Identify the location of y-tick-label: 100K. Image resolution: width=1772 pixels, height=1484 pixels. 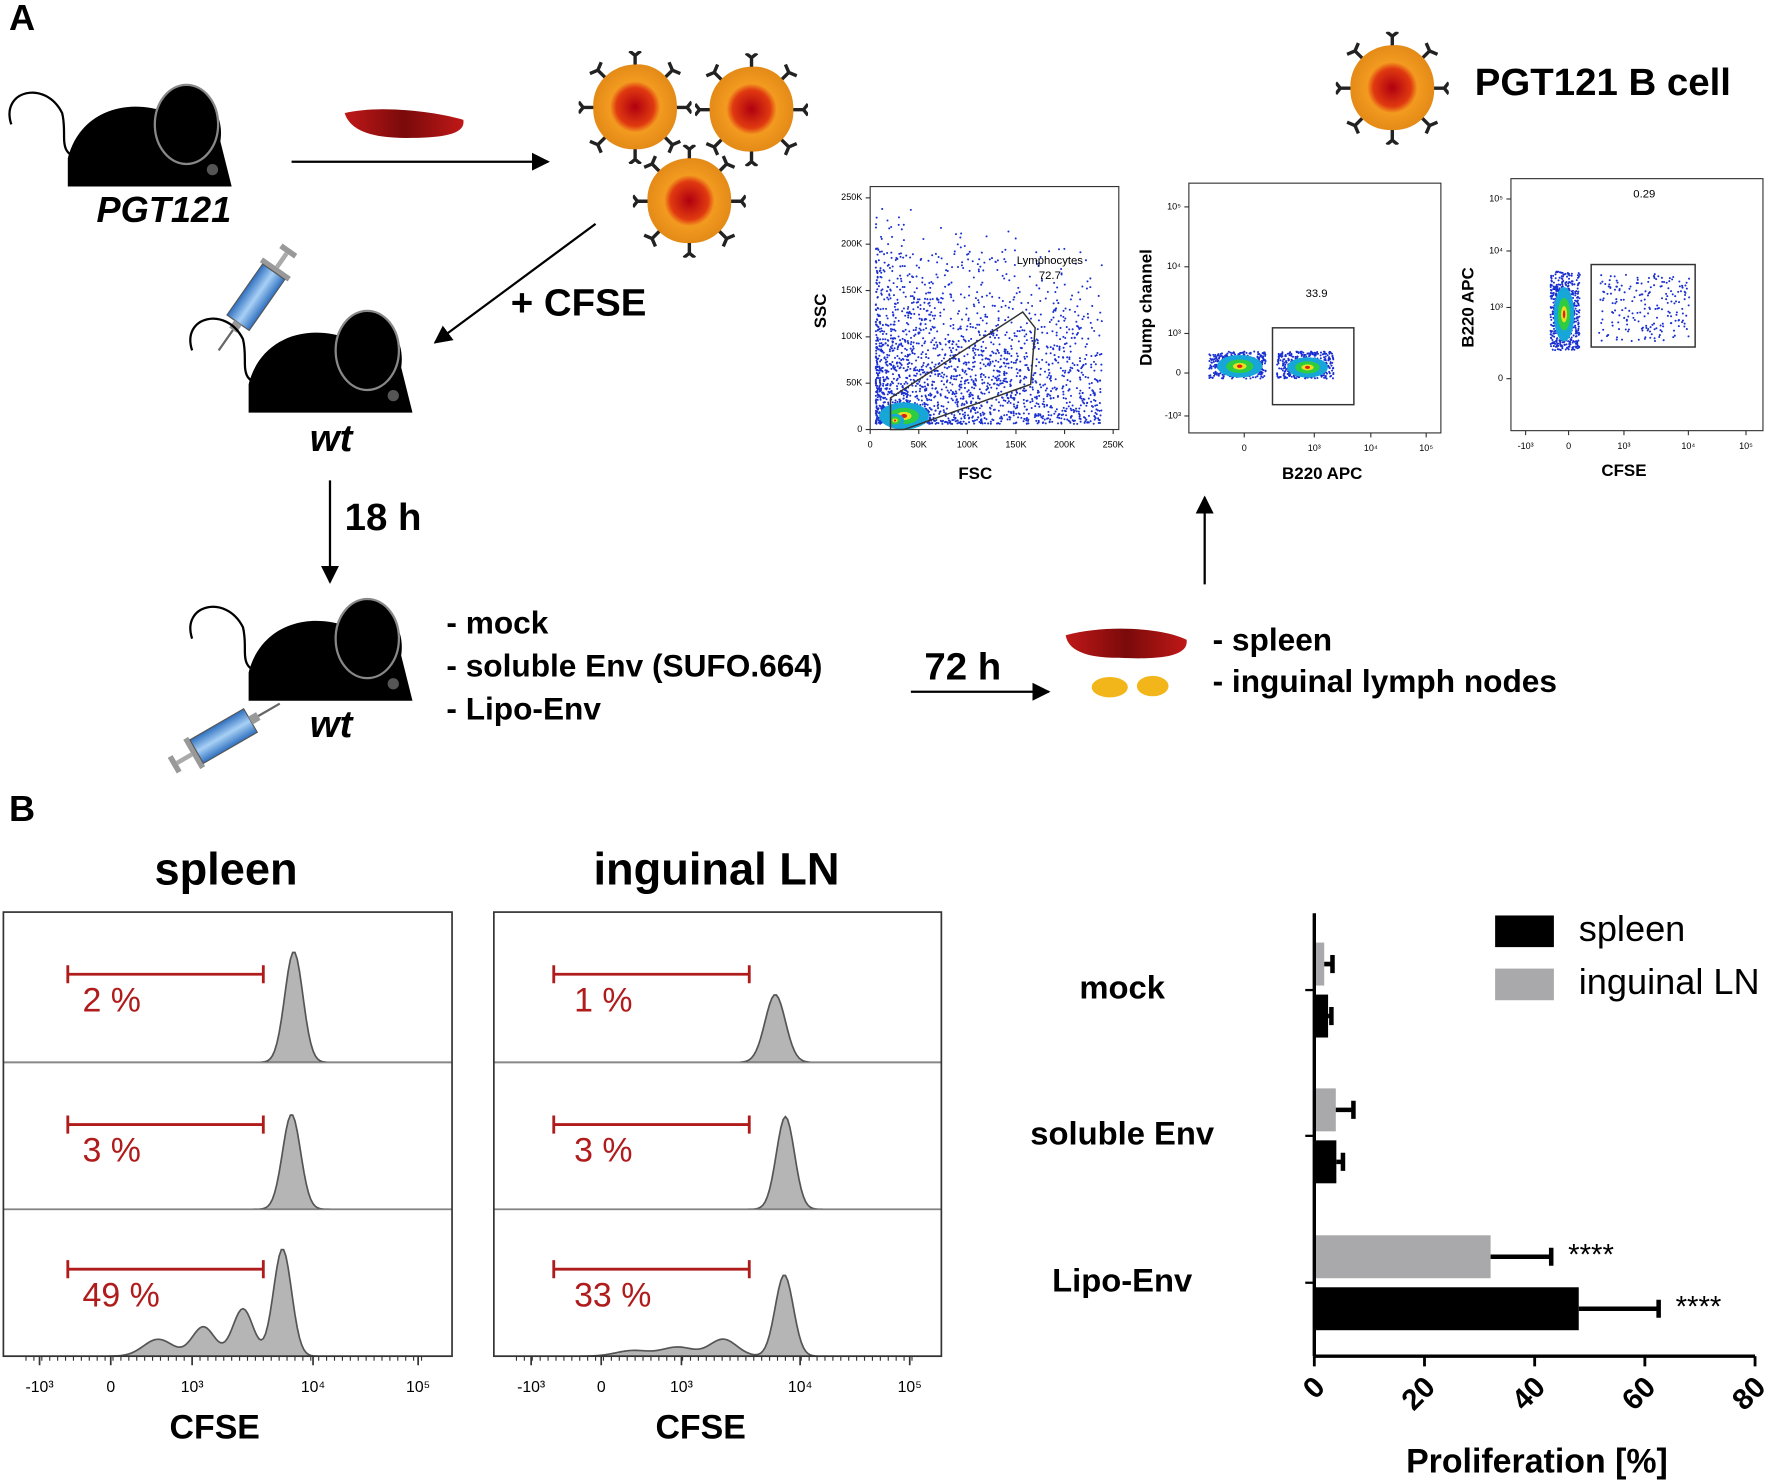
(851, 336).